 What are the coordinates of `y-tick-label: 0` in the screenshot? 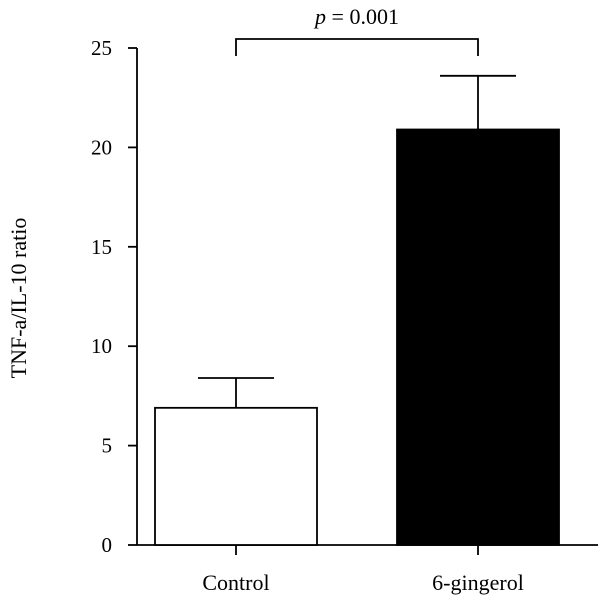 It's located at (107, 545).